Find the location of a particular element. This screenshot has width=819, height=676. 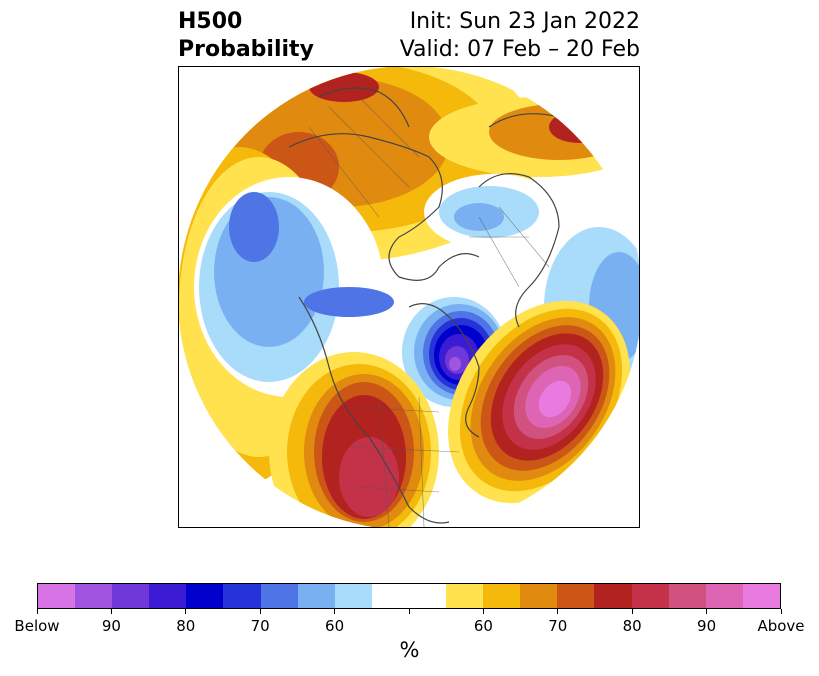

probability-colorbar is located at coordinates (409, 596).